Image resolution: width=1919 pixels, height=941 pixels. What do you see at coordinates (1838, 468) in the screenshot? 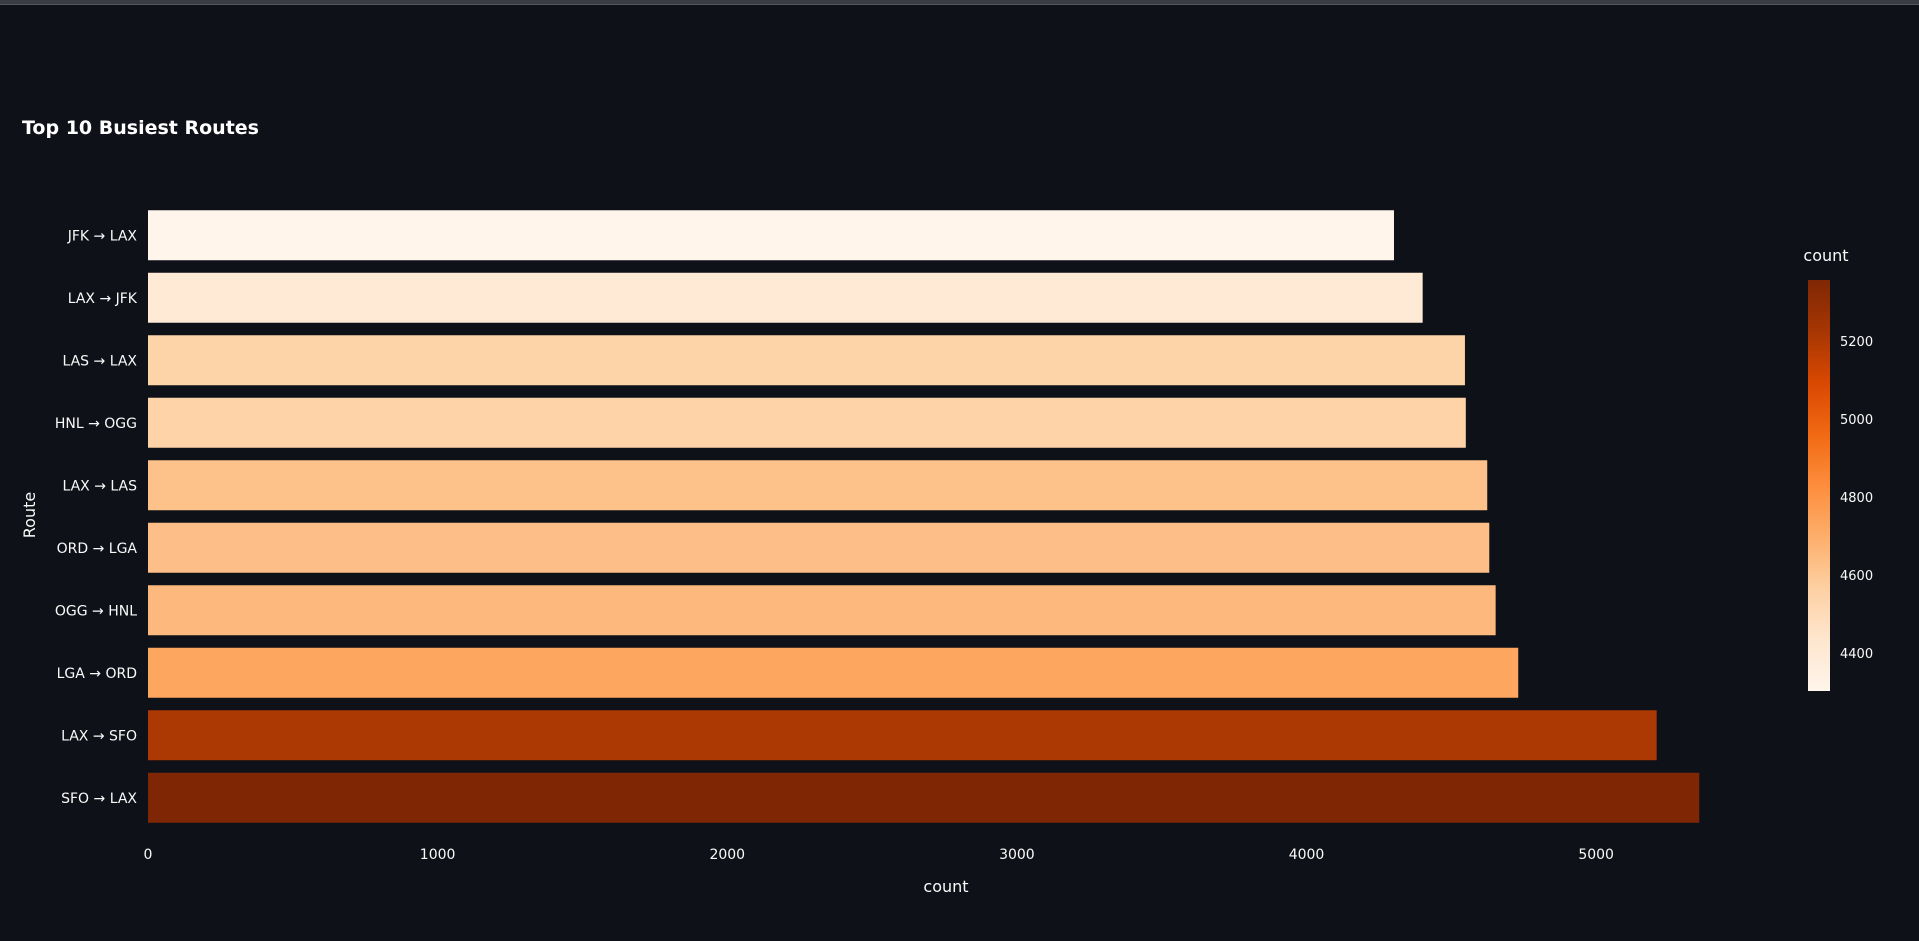
I see `colorbar: count 4400 4600 4800 5000 5200` at bounding box center [1838, 468].